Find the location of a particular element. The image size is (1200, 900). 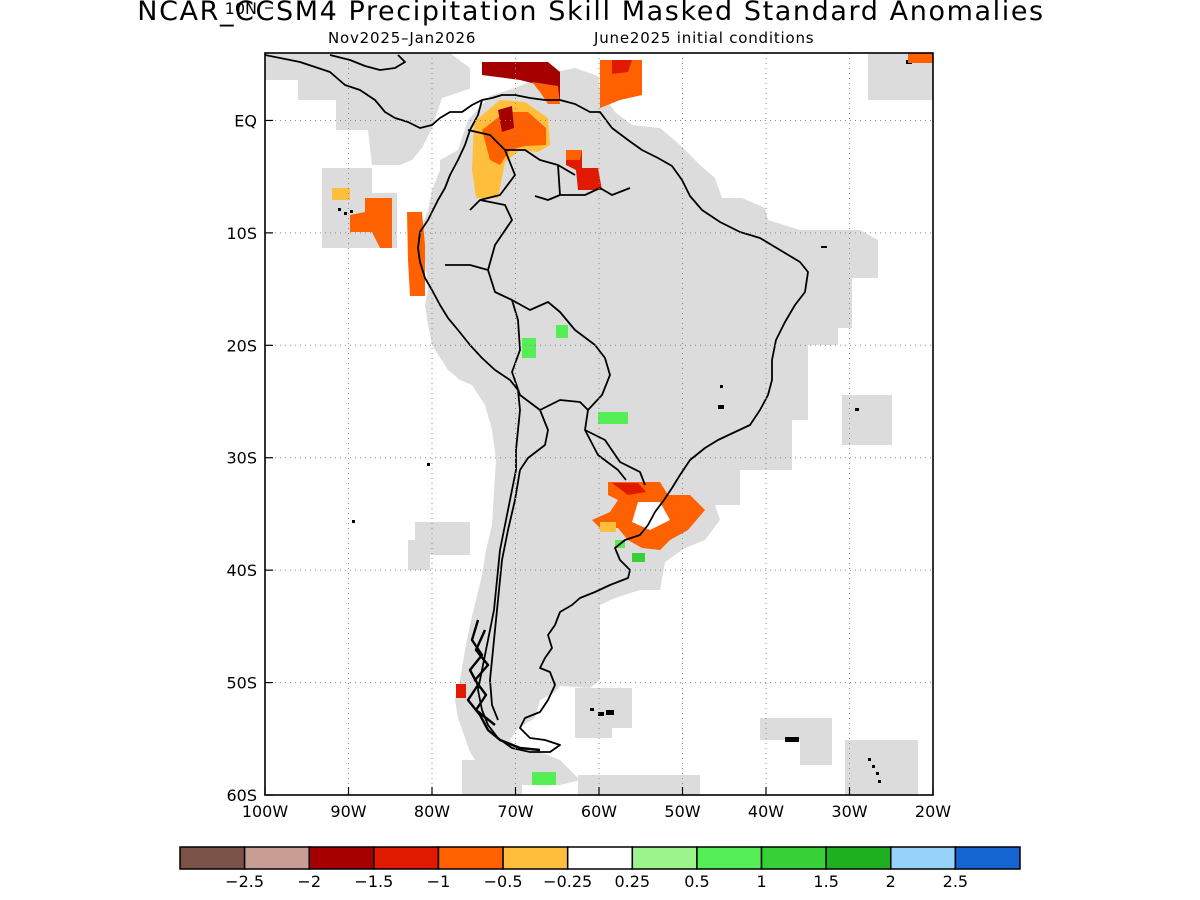

mask-region-drake is located at coordinates (639, 785).